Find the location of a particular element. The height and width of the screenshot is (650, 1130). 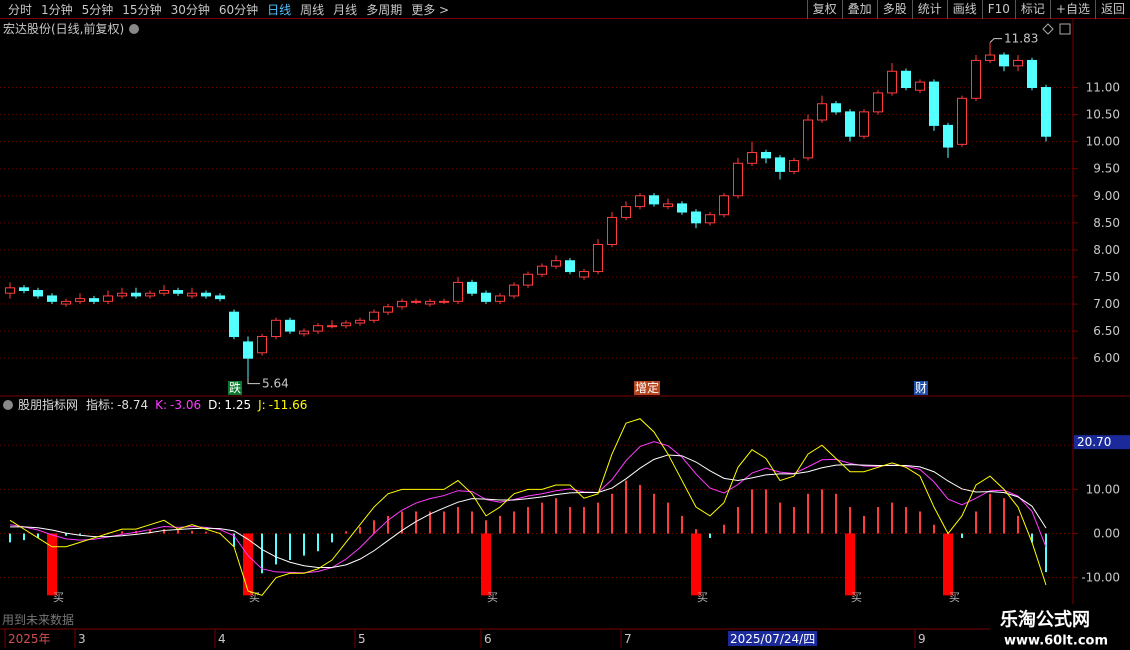

legend-name: J: is located at coordinates (261, 405).